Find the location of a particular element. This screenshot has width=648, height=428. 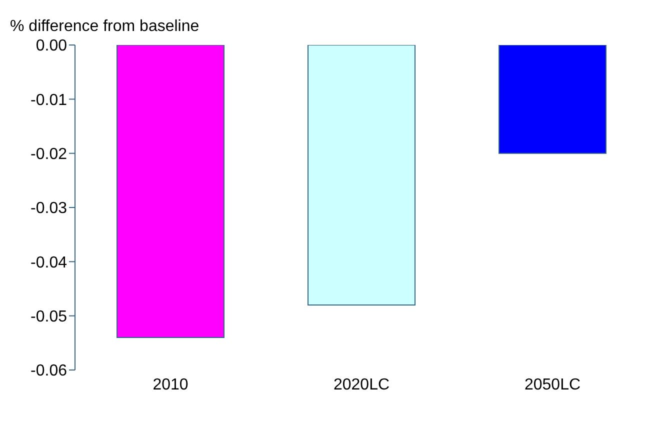

y-axis-title: % difference from baseline is located at coordinates (105, 27).